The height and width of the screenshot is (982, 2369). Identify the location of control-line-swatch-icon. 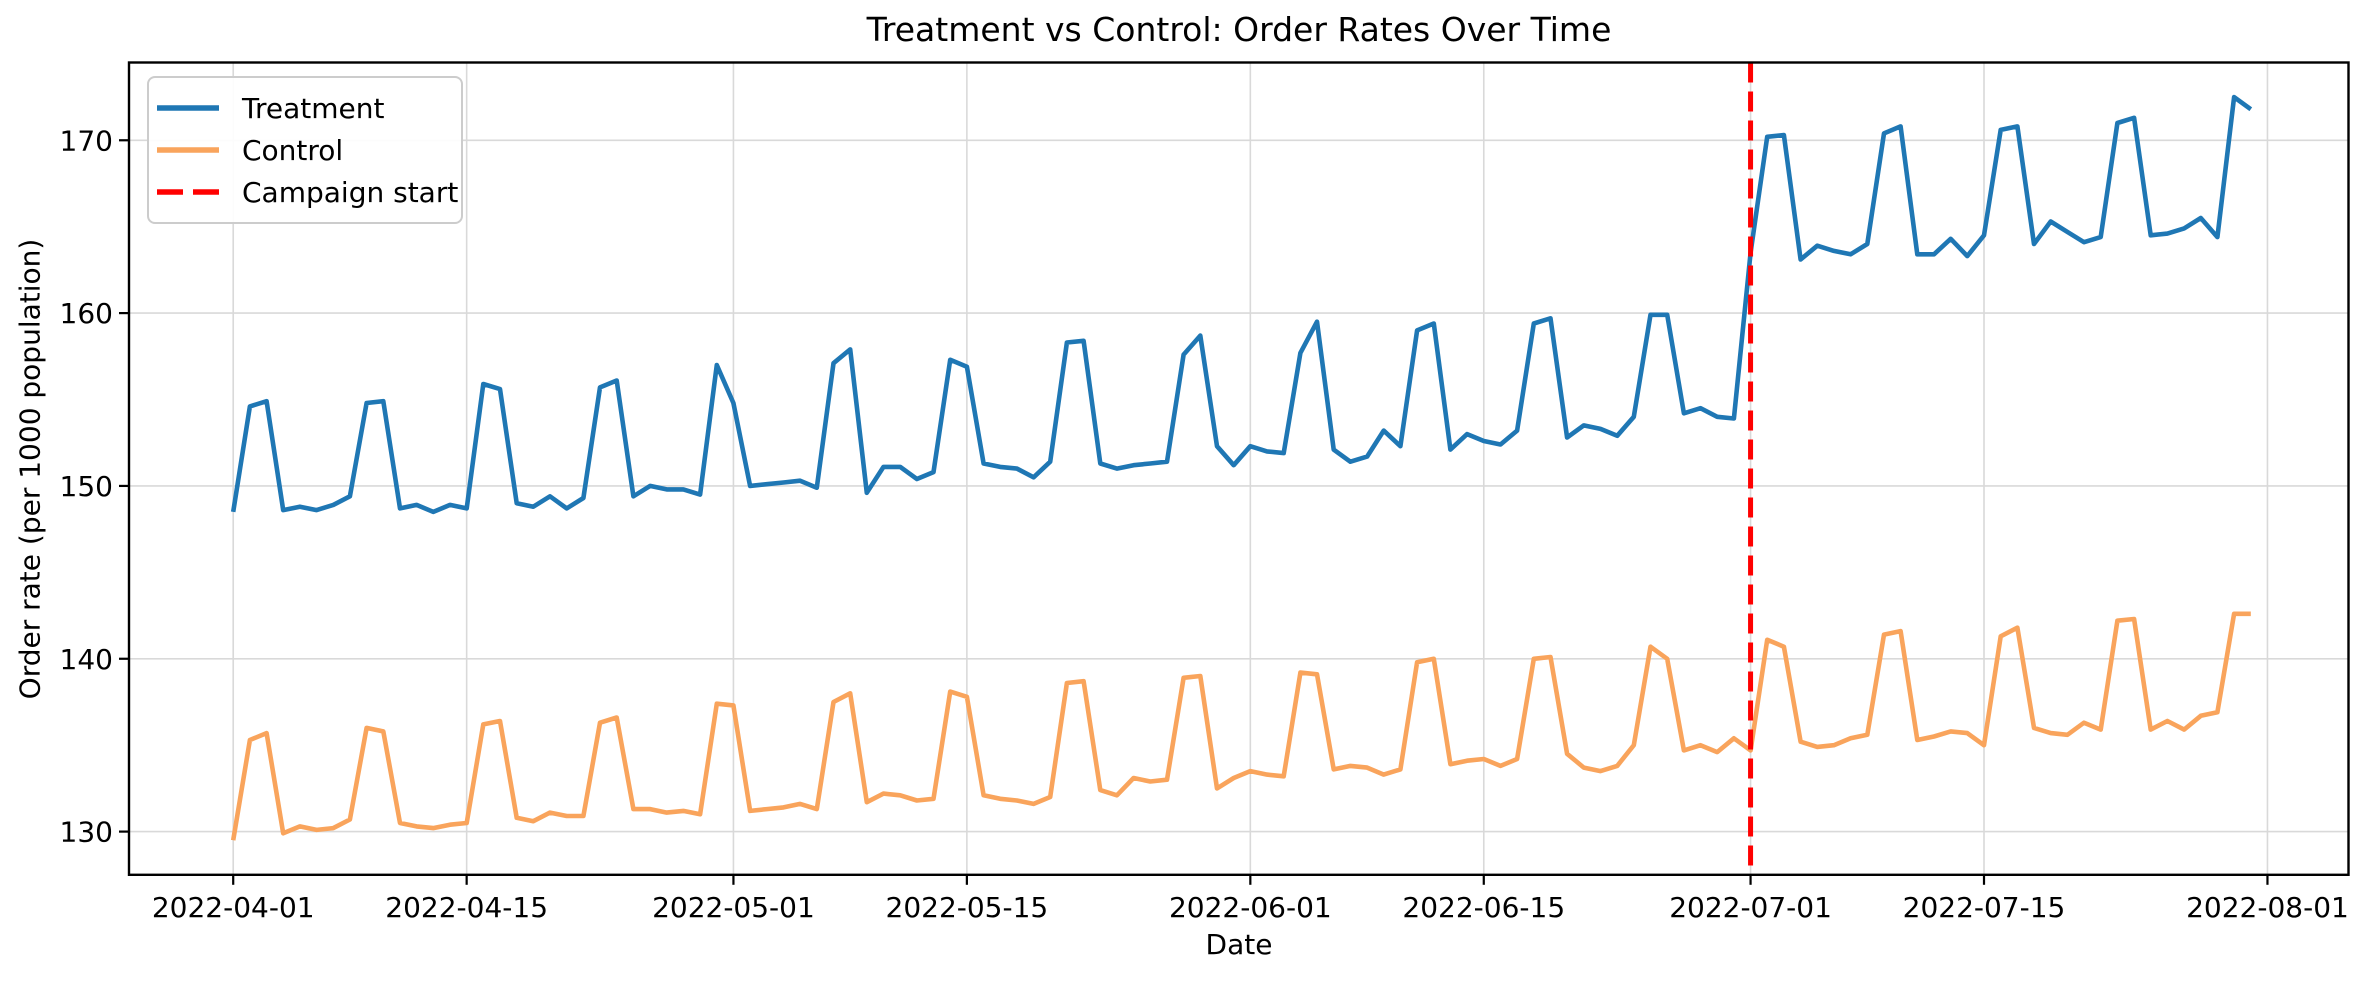
(188, 150).